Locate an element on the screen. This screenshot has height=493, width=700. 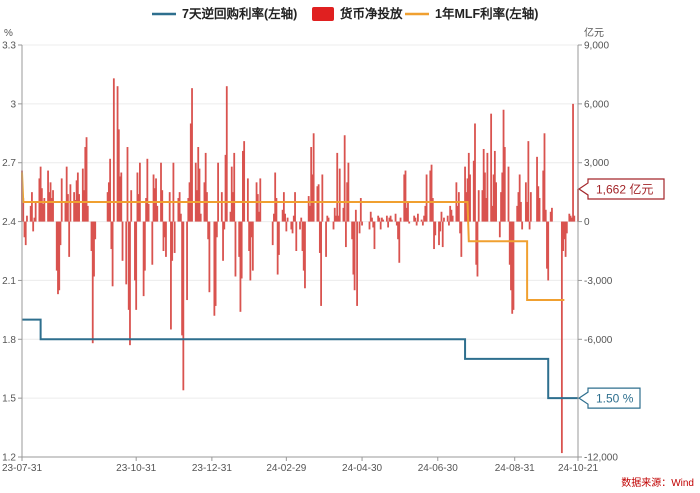
callouts: 1,662 亿元 1.50 % is located at coordinates (621, 293).